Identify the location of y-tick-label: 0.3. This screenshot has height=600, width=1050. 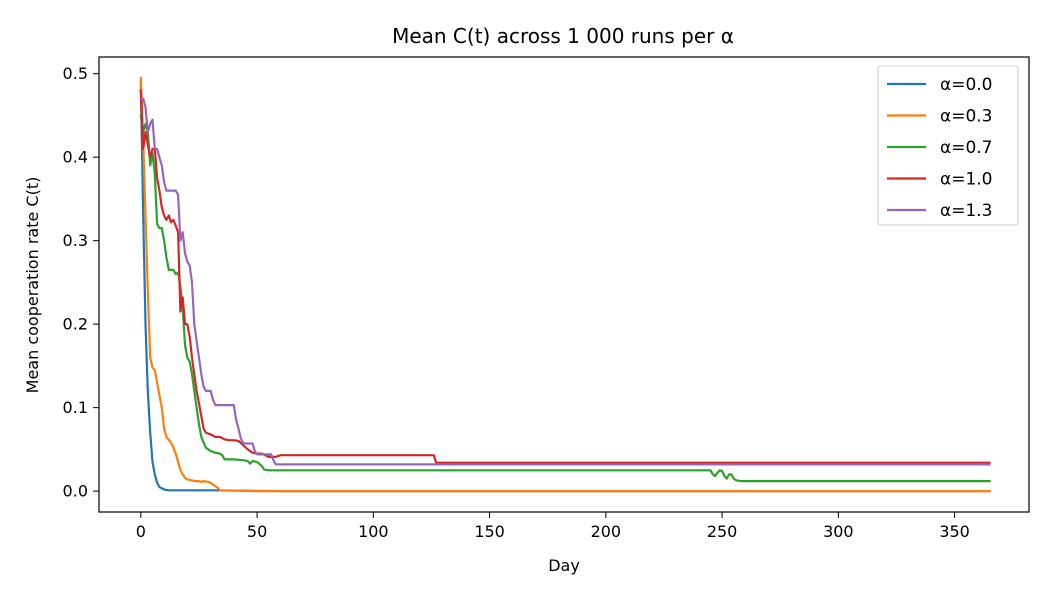
(75, 240).